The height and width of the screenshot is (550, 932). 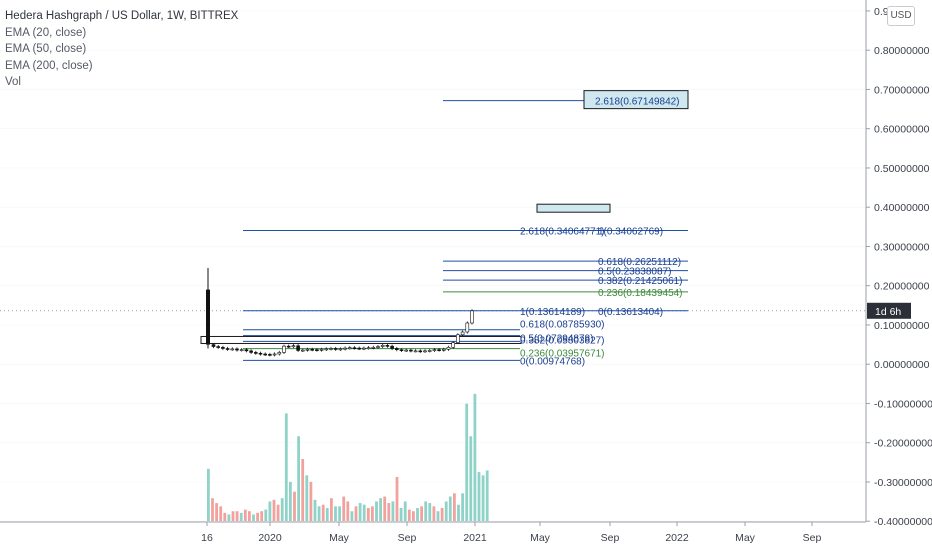 I want to click on fib-level-label: 2.618(0.34064771), so click(x=562, y=232).